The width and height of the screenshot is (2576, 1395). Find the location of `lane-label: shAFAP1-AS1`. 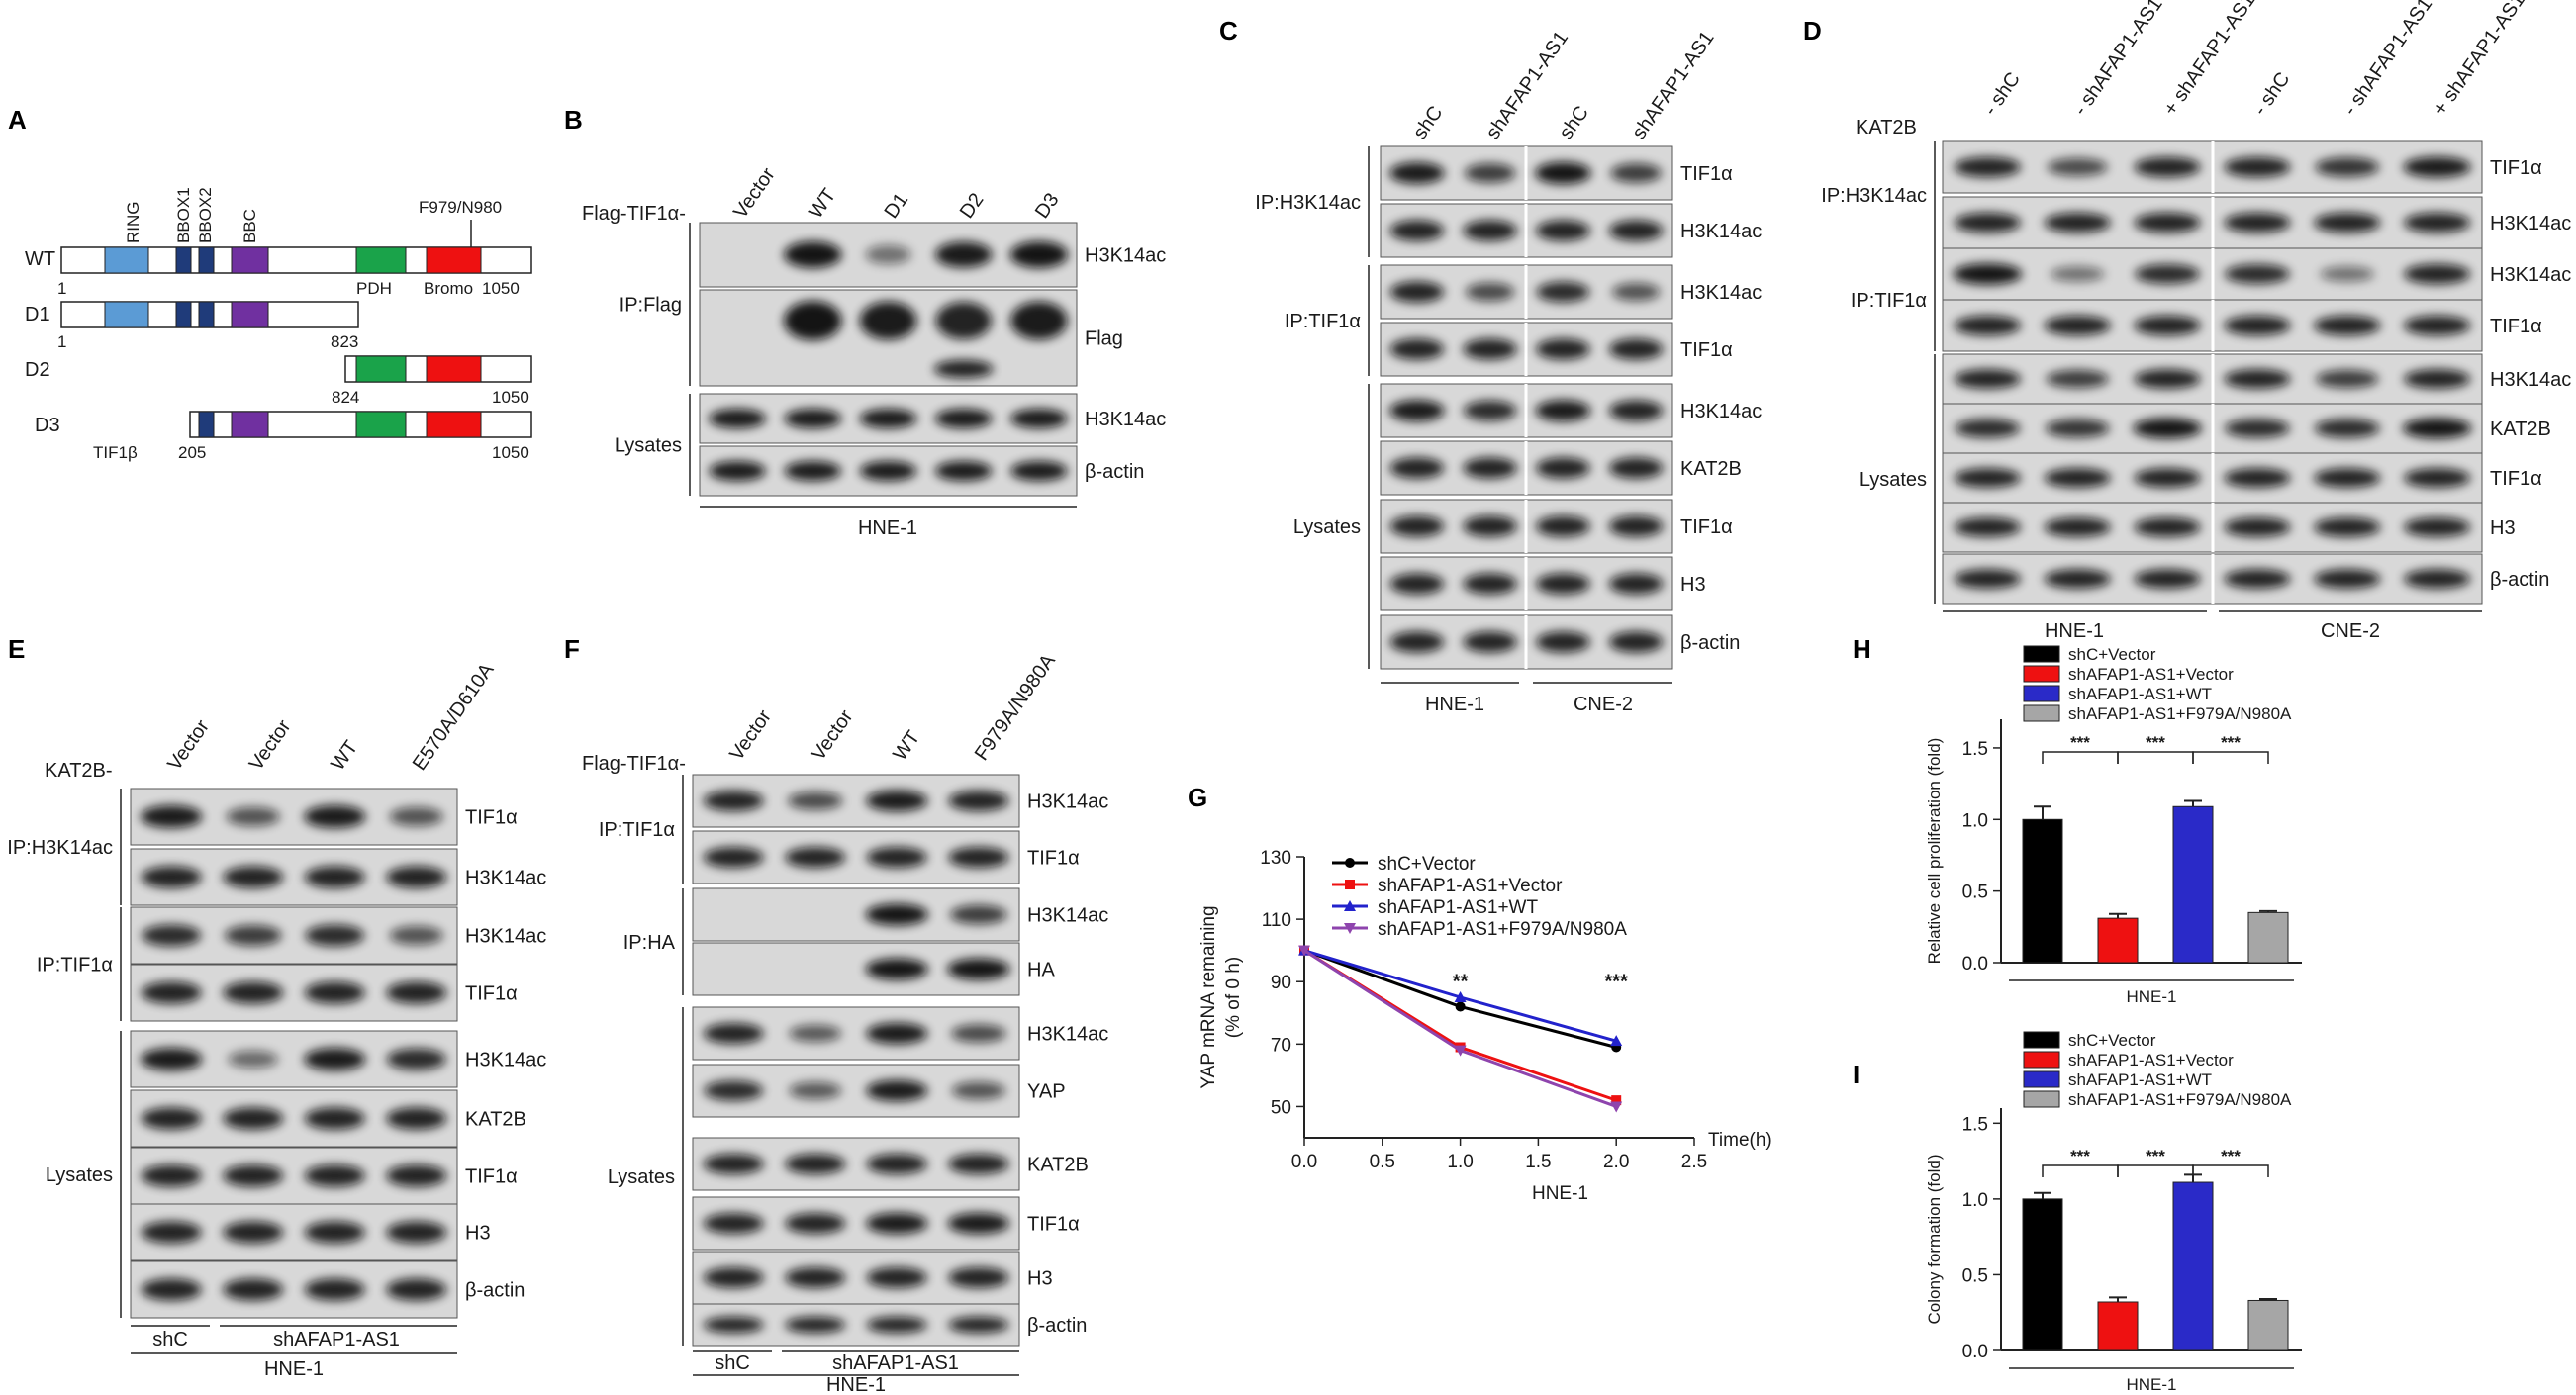

lane-label: shAFAP1-AS1 is located at coordinates (1673, 85).